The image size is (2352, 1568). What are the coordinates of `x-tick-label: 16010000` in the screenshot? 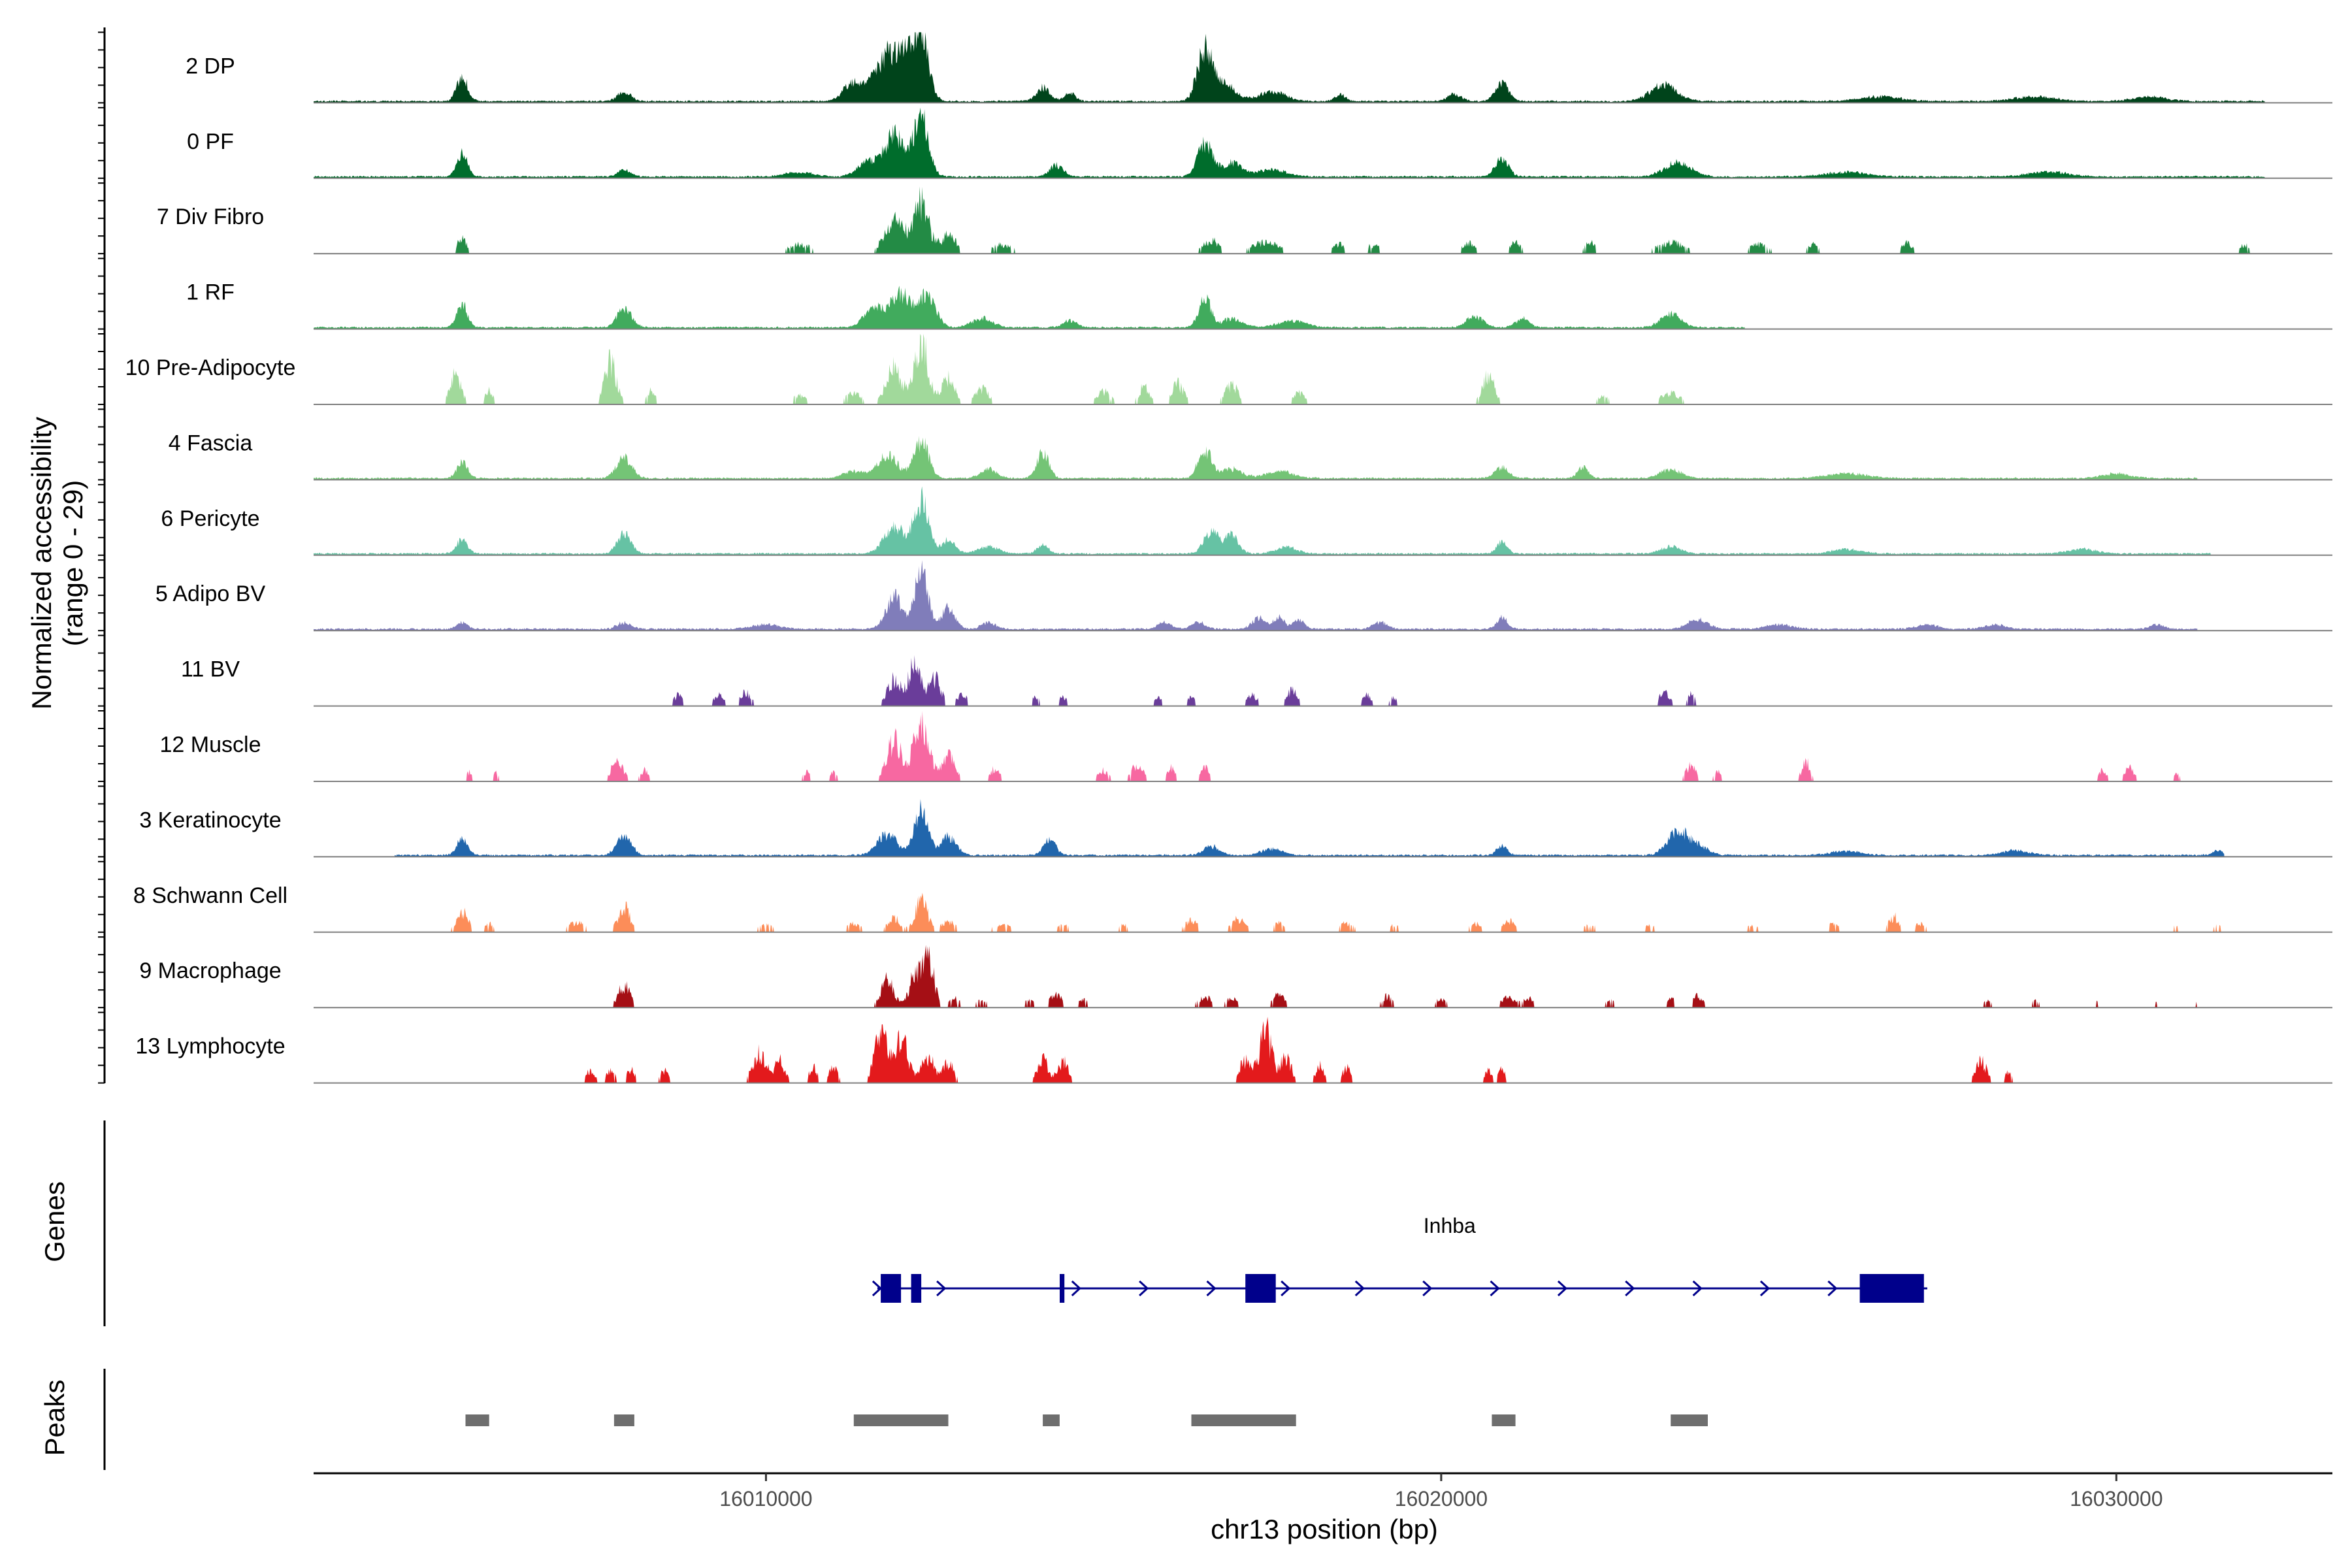 It's located at (765, 1499).